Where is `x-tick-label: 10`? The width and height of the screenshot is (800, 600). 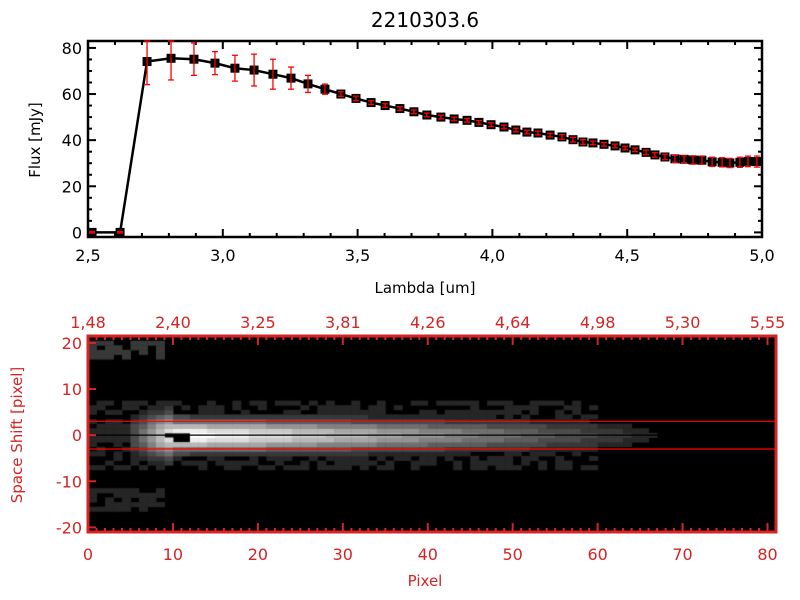
x-tick-label: 10 is located at coordinates (173, 554).